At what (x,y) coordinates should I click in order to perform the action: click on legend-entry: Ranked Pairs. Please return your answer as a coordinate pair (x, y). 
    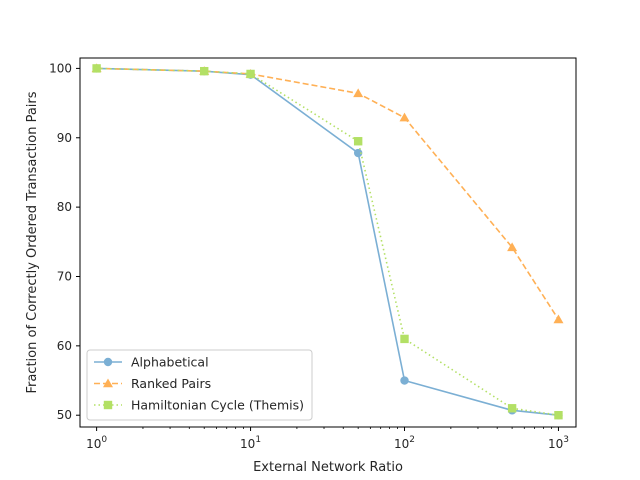
    Looking at the image, I should click on (152, 383).